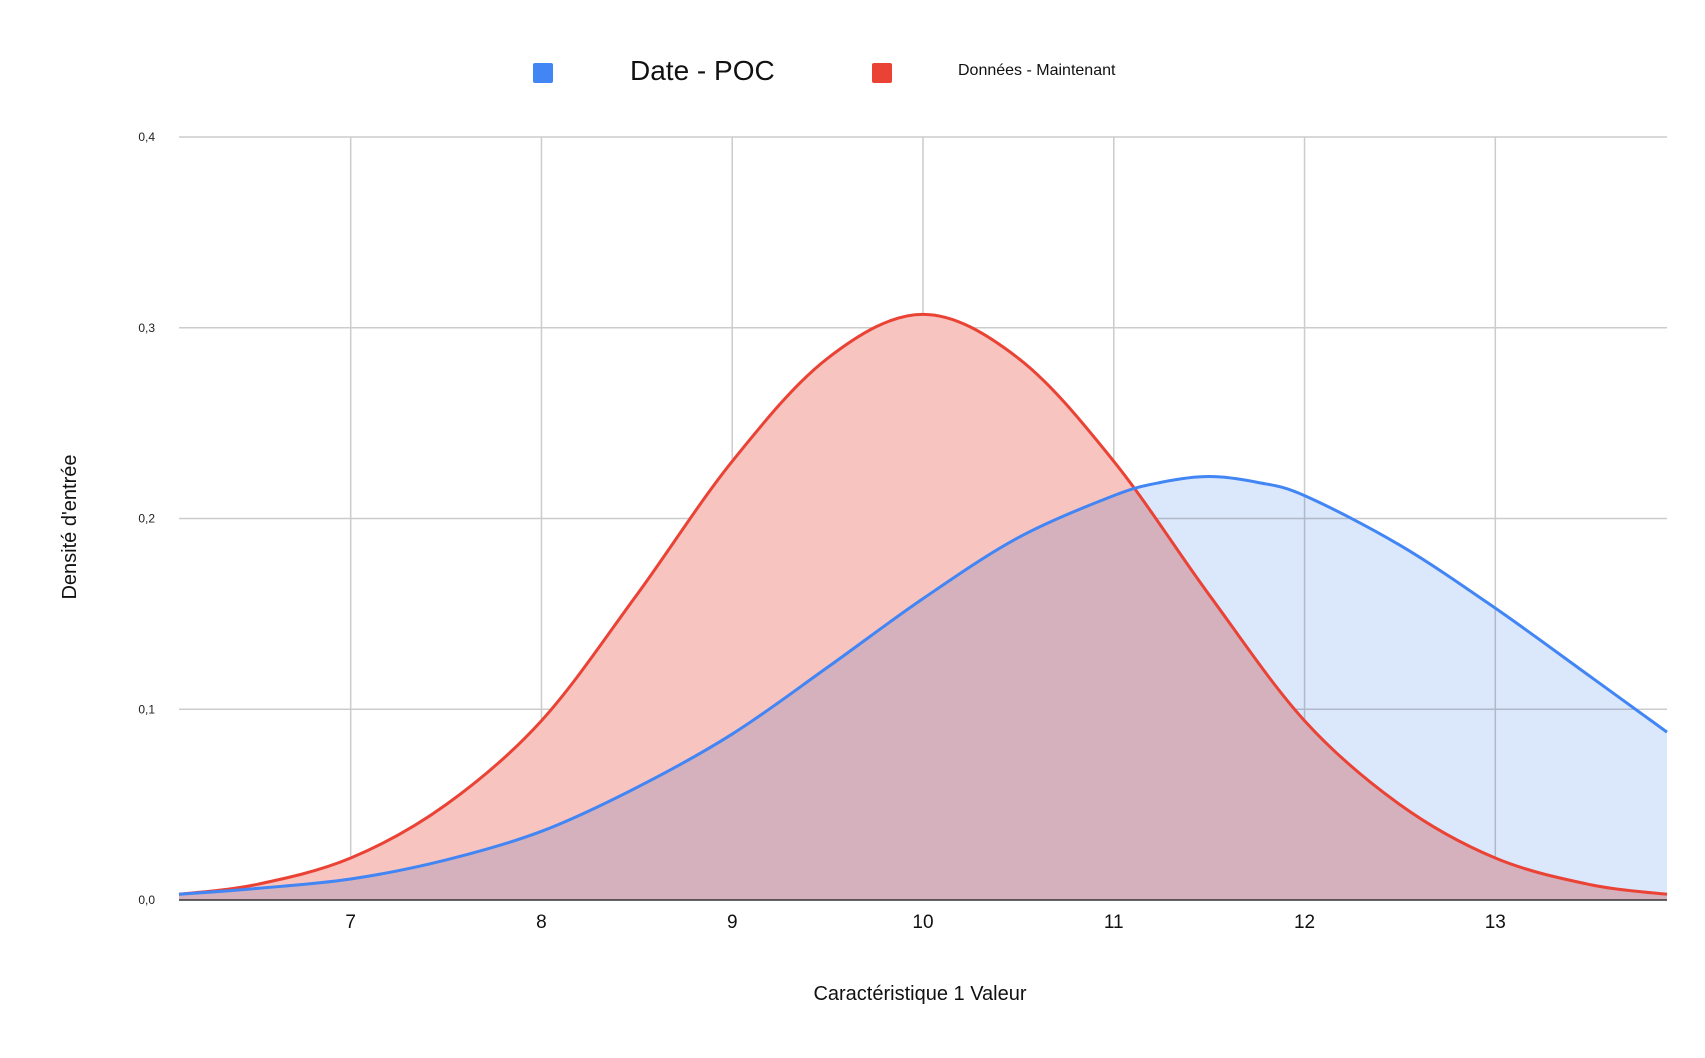 The image size is (1705, 1058). I want to click on y-axis-ticks: 0,0 0,1 0,2 0,3 0,4, so click(146, 518).